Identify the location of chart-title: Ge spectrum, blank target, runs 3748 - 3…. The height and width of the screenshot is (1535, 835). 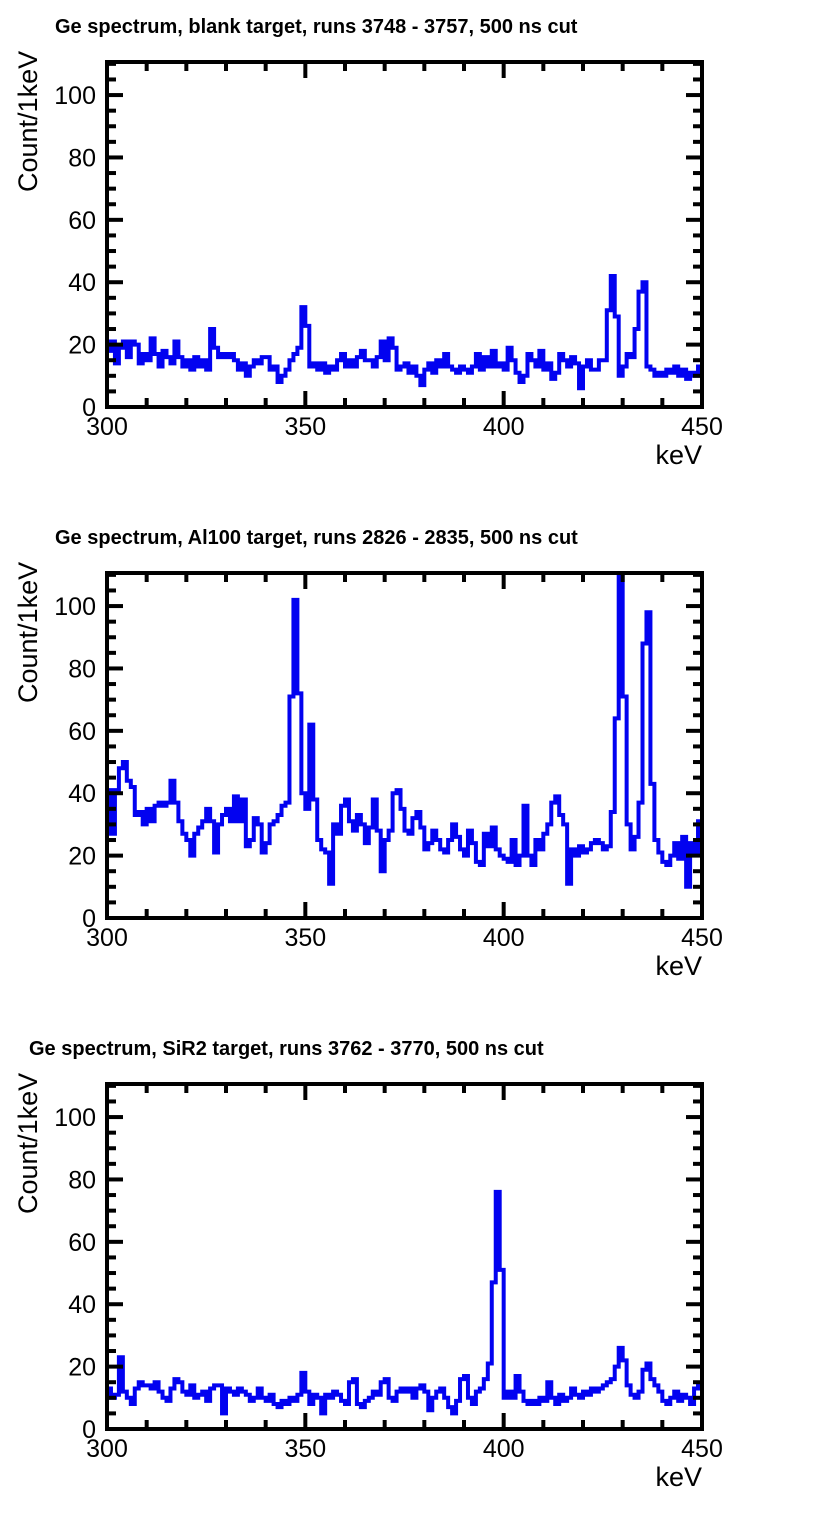
(316, 27).